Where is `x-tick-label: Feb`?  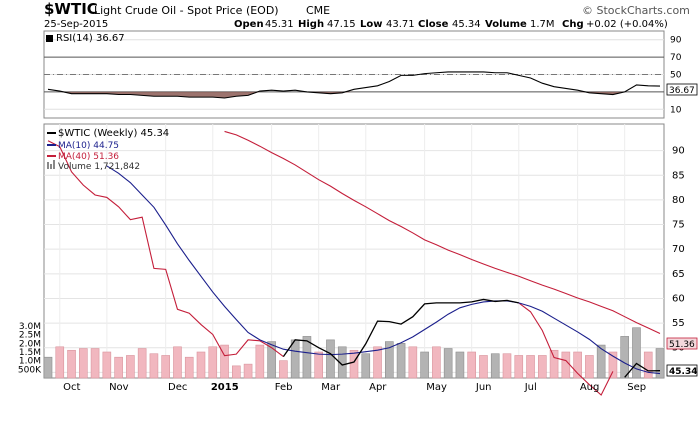 x-tick-label: Feb is located at coordinates (284, 387).